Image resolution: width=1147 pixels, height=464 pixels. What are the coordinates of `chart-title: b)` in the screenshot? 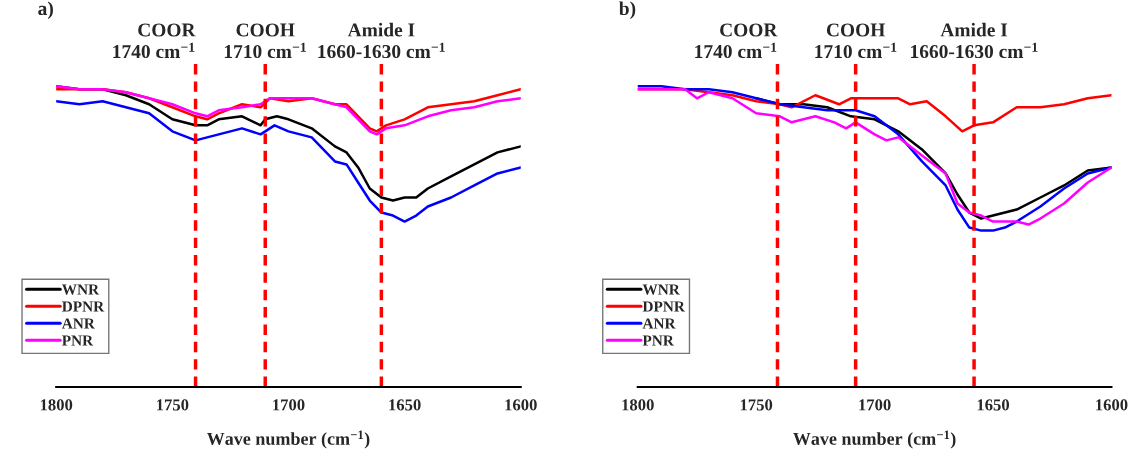 It's located at (627, 10).